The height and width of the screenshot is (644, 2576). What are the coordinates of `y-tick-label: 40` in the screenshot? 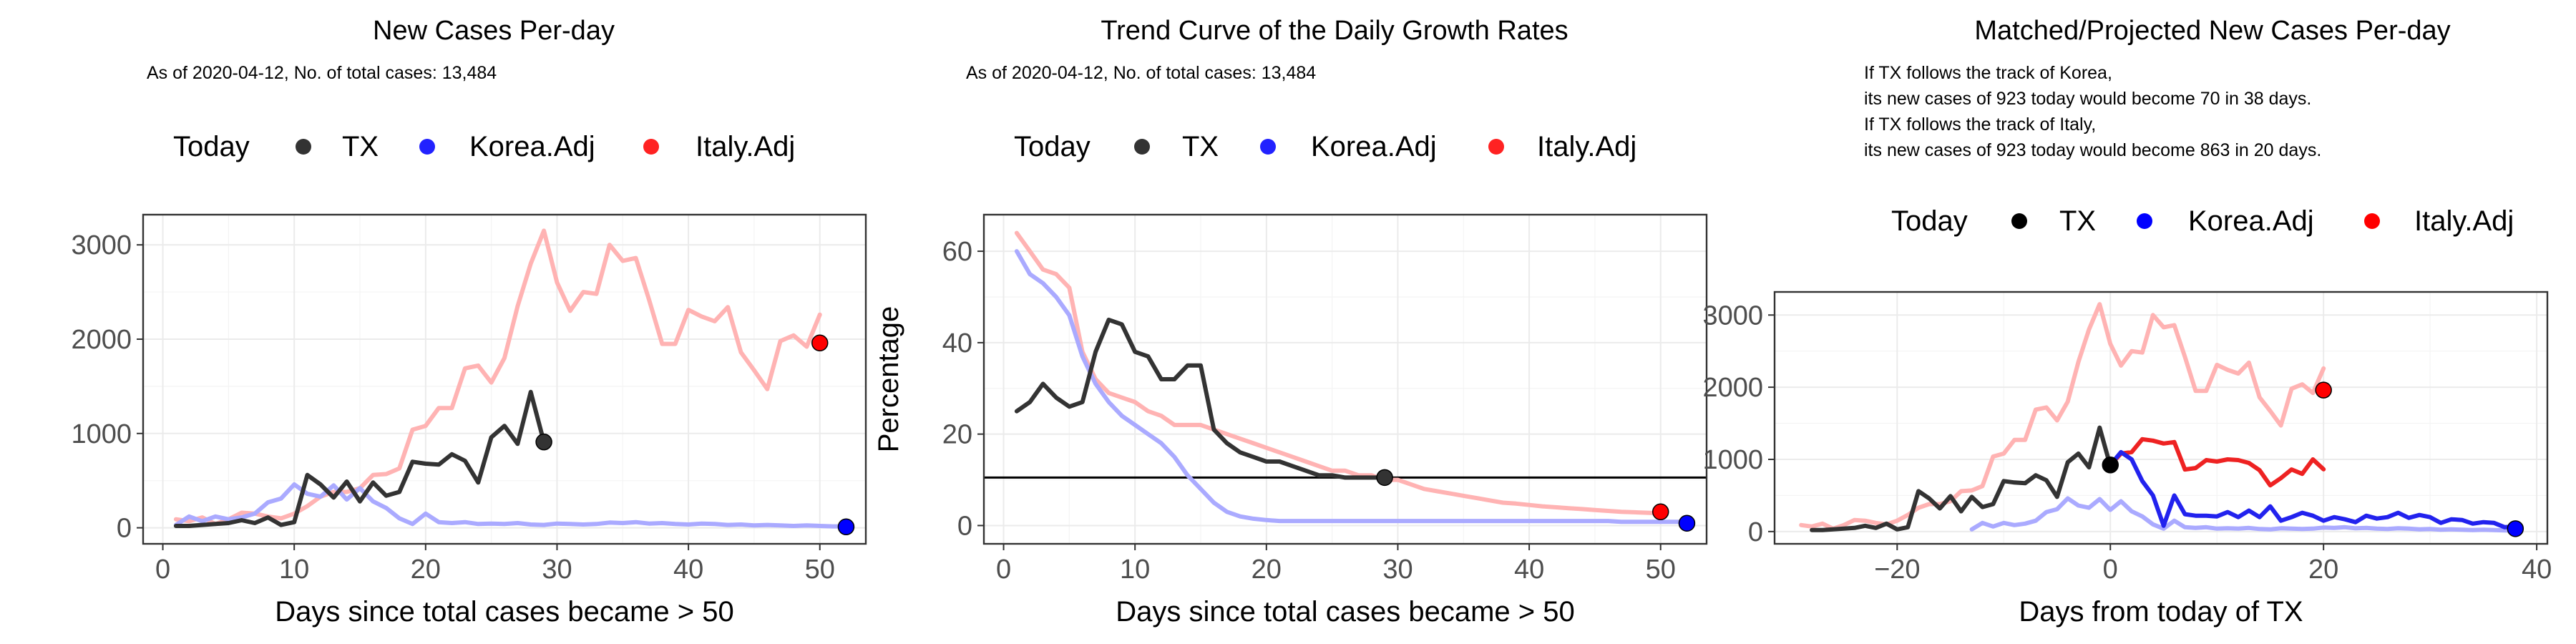 It's located at (957, 343).